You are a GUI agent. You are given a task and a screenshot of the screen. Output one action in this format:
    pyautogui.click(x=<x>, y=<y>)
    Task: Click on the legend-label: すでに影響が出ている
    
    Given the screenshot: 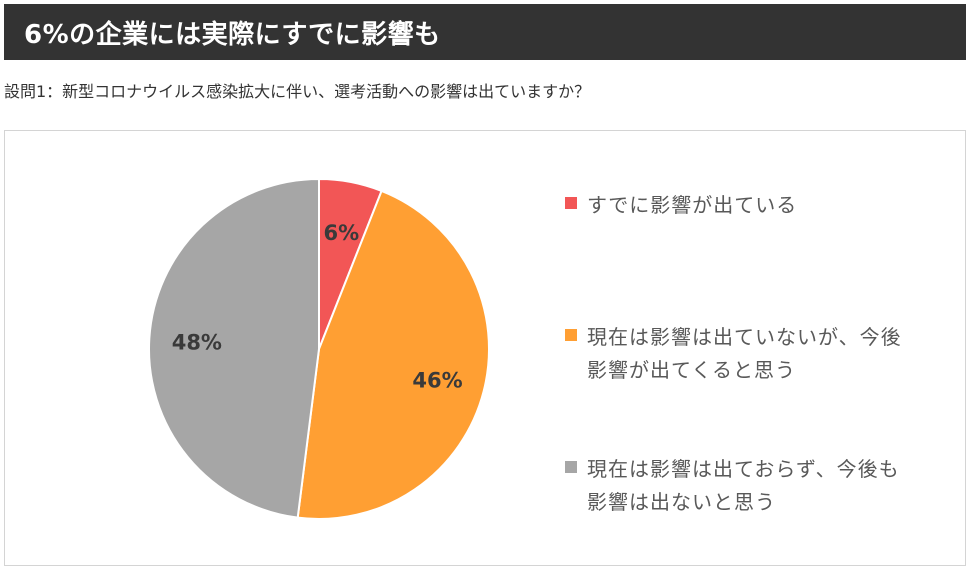 What is the action you would take?
    pyautogui.click(x=692, y=205)
    